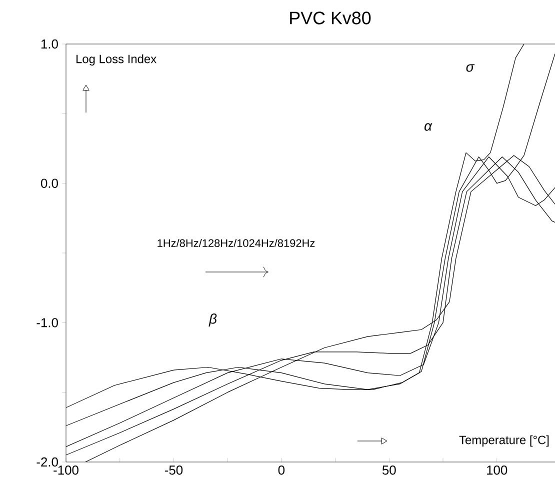  Describe the element at coordinates (66, 470) in the screenshot. I see `x-tick-label: -100` at that location.